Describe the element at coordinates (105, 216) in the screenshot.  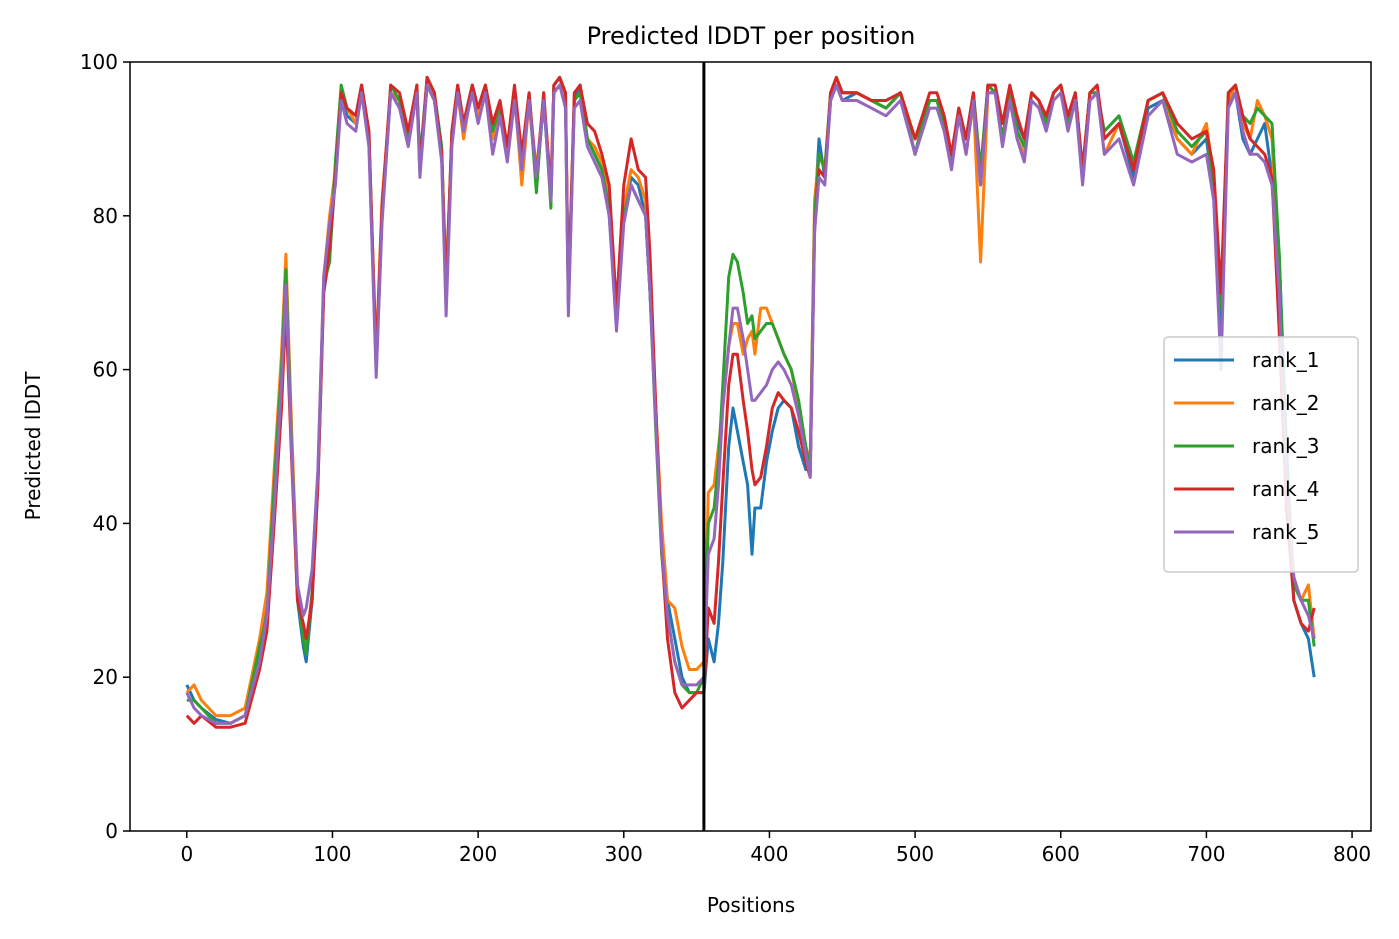
I see `y-tick-label: 80` at that location.